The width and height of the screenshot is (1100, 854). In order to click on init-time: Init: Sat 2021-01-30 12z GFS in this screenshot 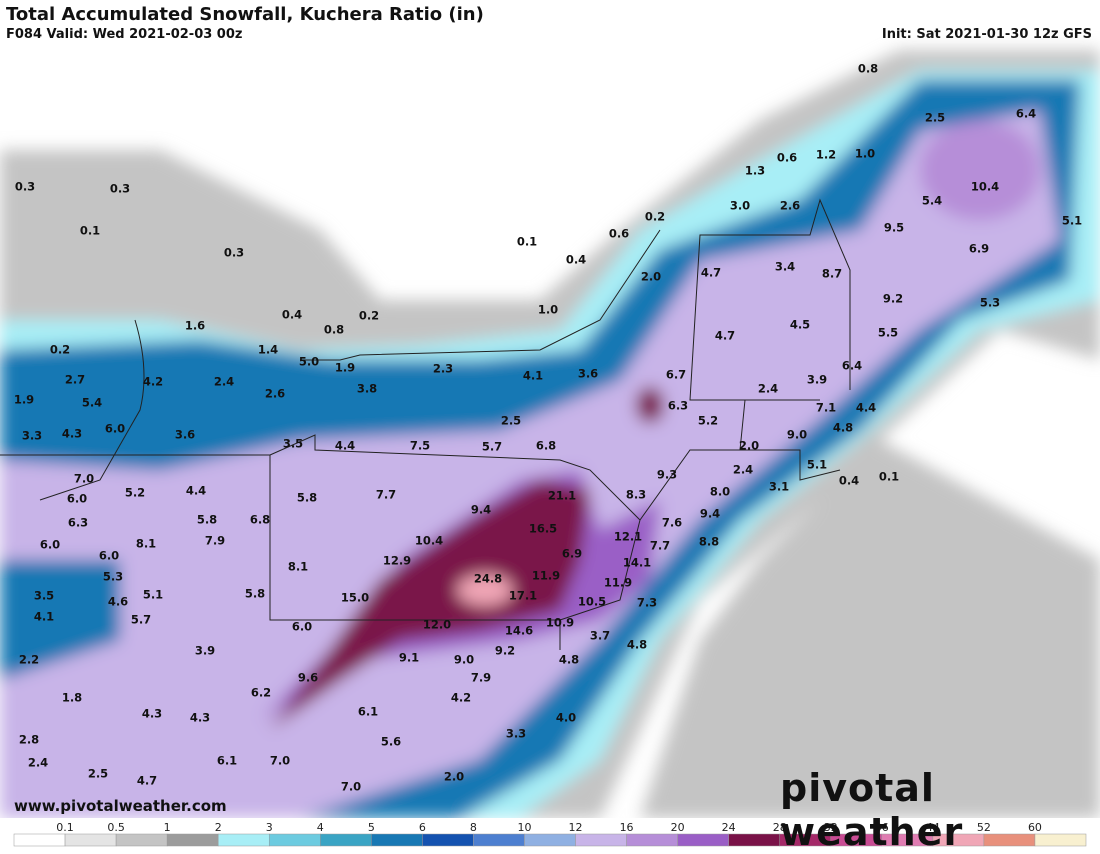, I will do `click(986, 34)`.